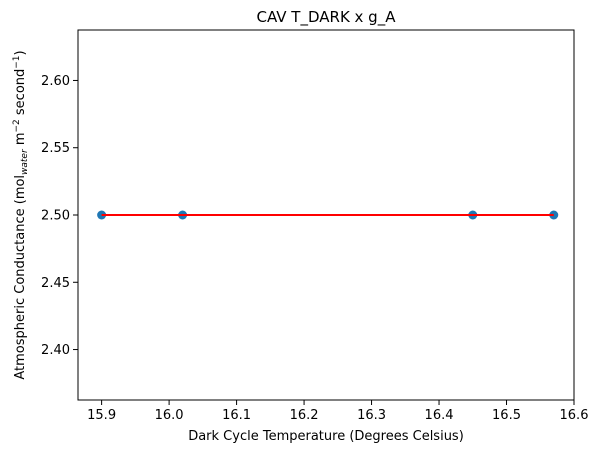 This screenshot has width=597, height=453. Describe the element at coordinates (20, 141) in the screenshot. I see `y-axis-label-middle: m` at that location.